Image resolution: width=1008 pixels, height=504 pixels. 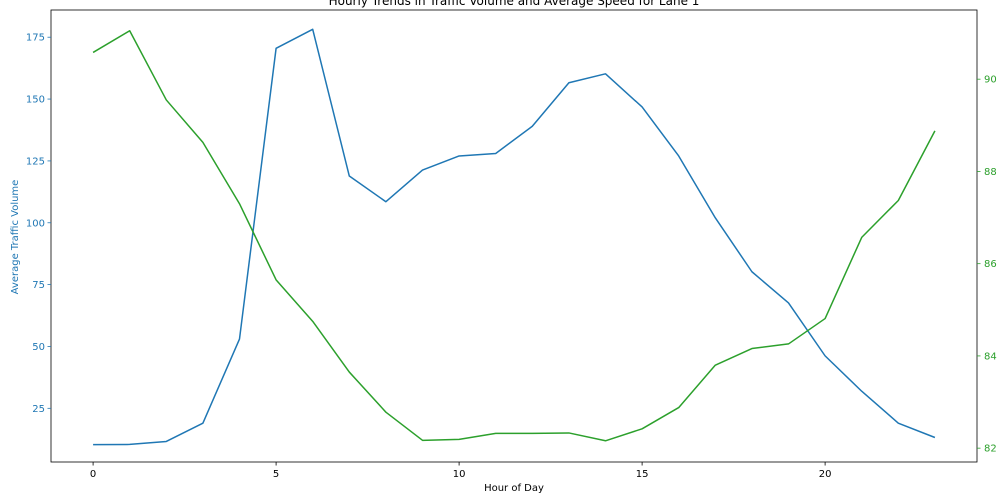 I want to click on y-right-tick-label: 88, so click(x=990, y=172).